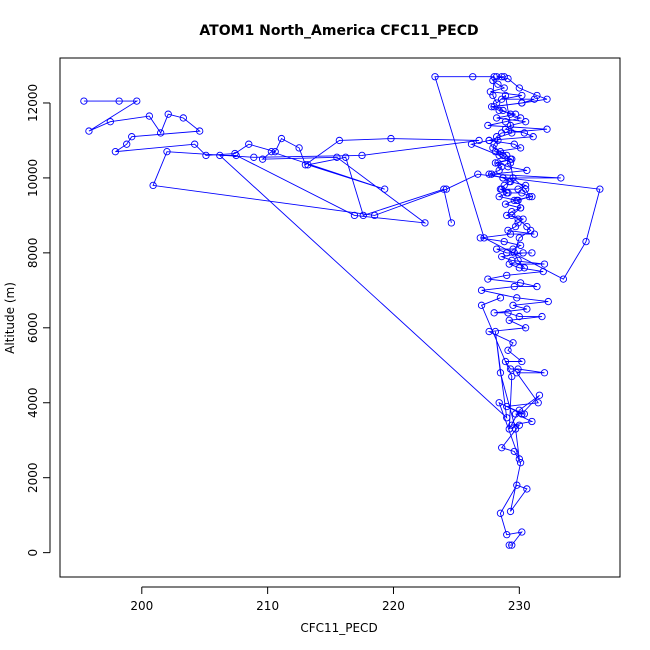 The image size is (650, 650). Describe the element at coordinates (33, 103) in the screenshot. I see `y-tick-label: 12000` at that location.